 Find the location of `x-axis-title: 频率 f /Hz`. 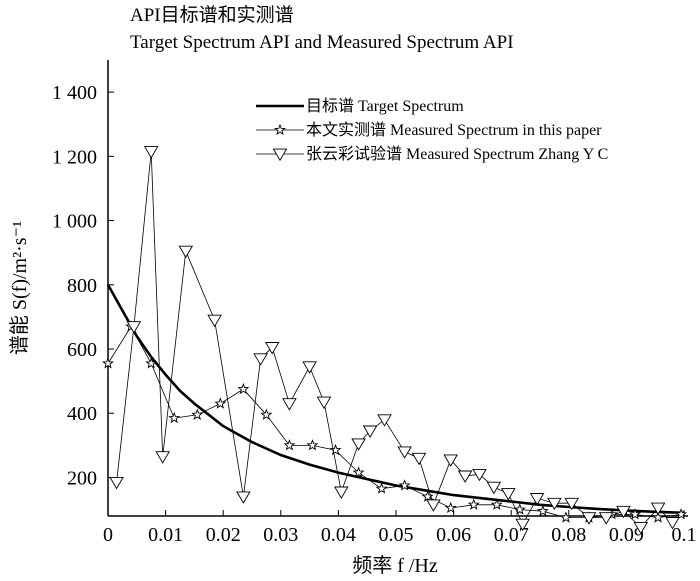

x-axis-title: 频率 f /Hz is located at coordinates (395, 565).